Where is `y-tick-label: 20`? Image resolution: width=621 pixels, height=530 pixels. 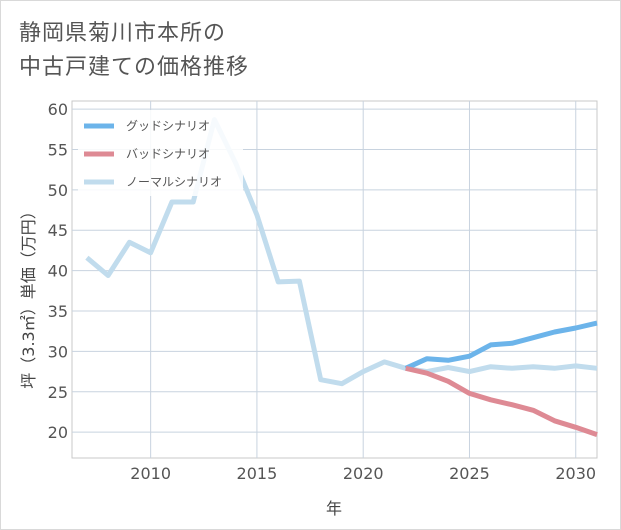 y-tick-label: 20 is located at coordinates (58, 432).